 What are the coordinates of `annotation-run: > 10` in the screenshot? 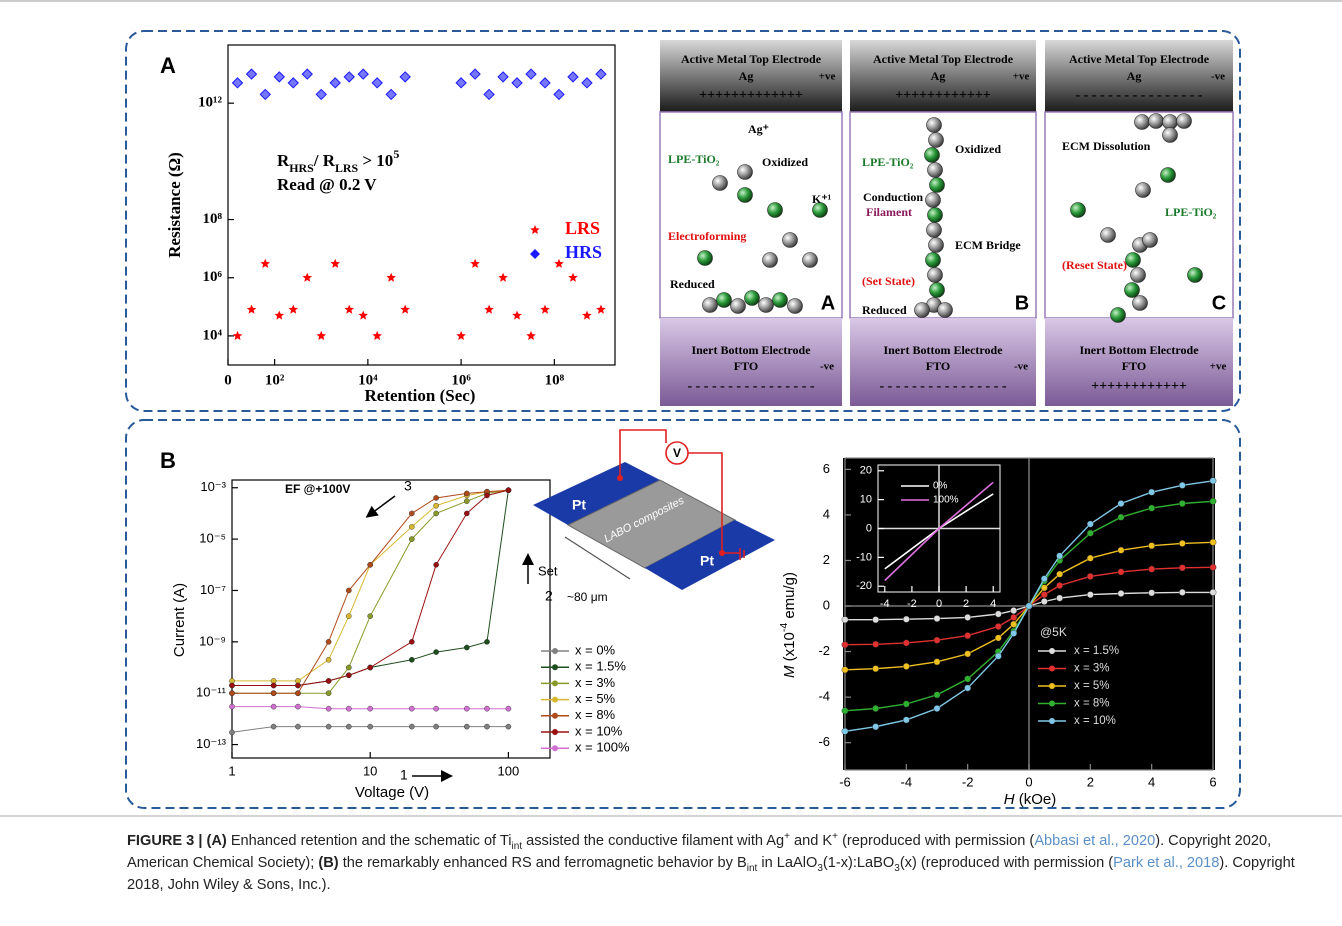 It's located at (375, 160).